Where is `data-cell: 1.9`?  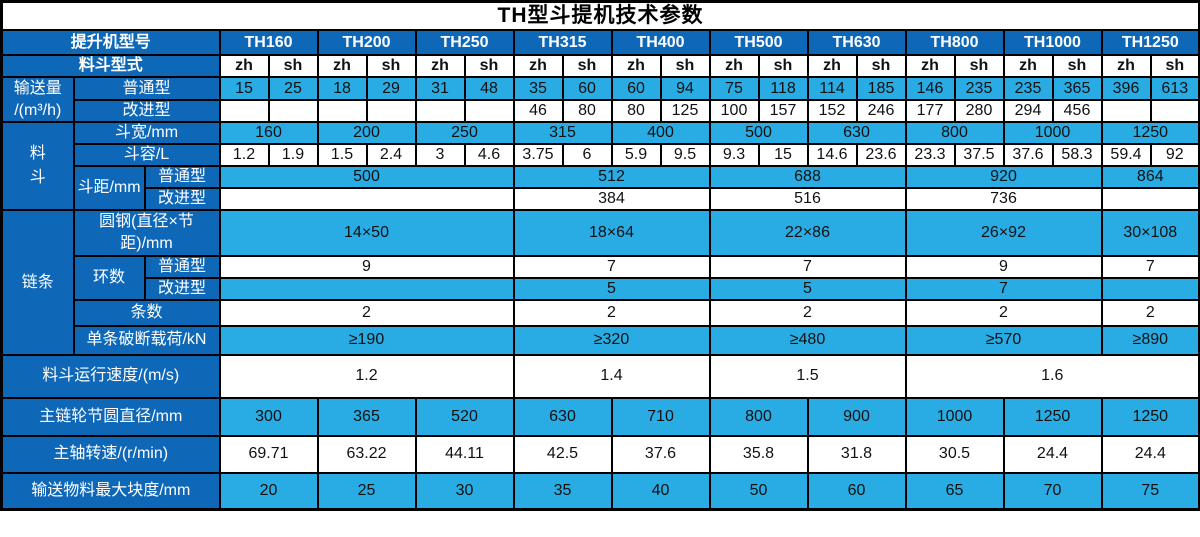
data-cell: 1.9 is located at coordinates (293, 155).